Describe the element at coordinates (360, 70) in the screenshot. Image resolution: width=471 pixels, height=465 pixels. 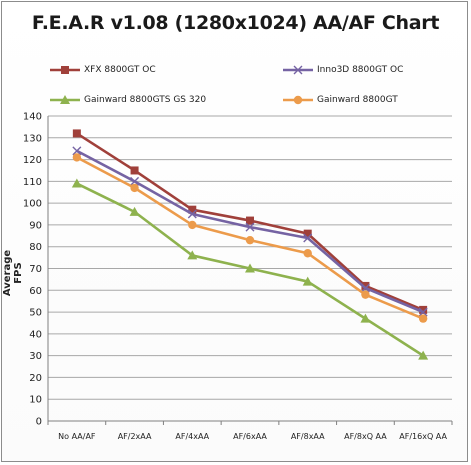
I see `legend-label-inno3d: Inno3D 8800GT OC` at that location.